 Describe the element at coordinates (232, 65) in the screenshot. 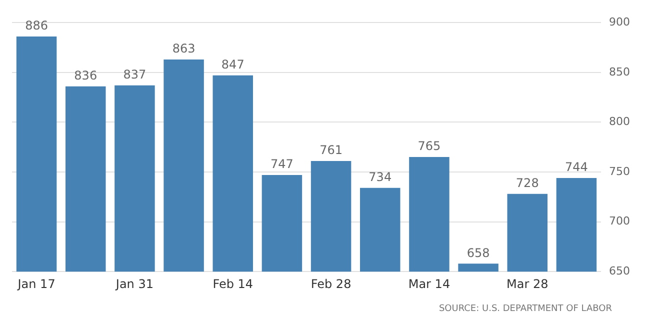

I see `data-label: 847` at that location.